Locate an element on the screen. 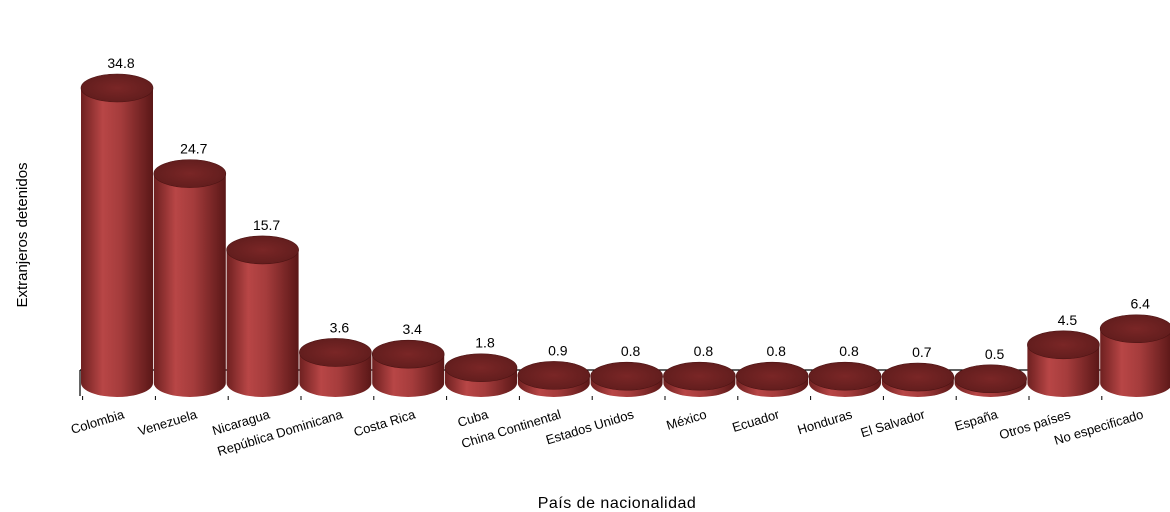 Image resolution: width=1170 pixels, height=512 pixels. category-label: Cuba is located at coordinates (473, 418).